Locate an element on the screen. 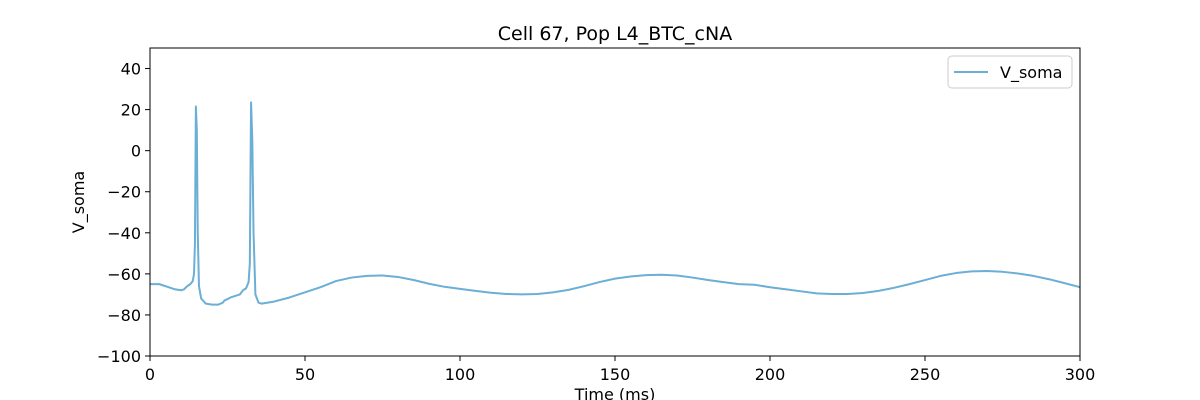 This screenshot has height=400, width=1200. x-axis-ticks: 0 50 100 150 200 250 300 is located at coordinates (620, 370).